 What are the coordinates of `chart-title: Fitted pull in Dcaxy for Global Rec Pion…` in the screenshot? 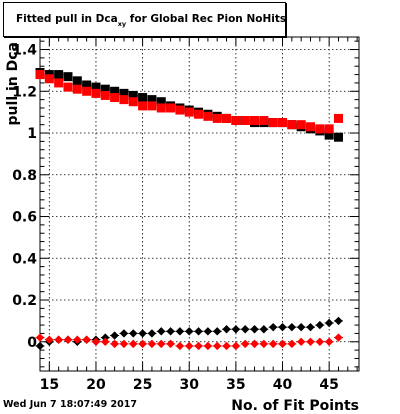 It's located at (151, 20).